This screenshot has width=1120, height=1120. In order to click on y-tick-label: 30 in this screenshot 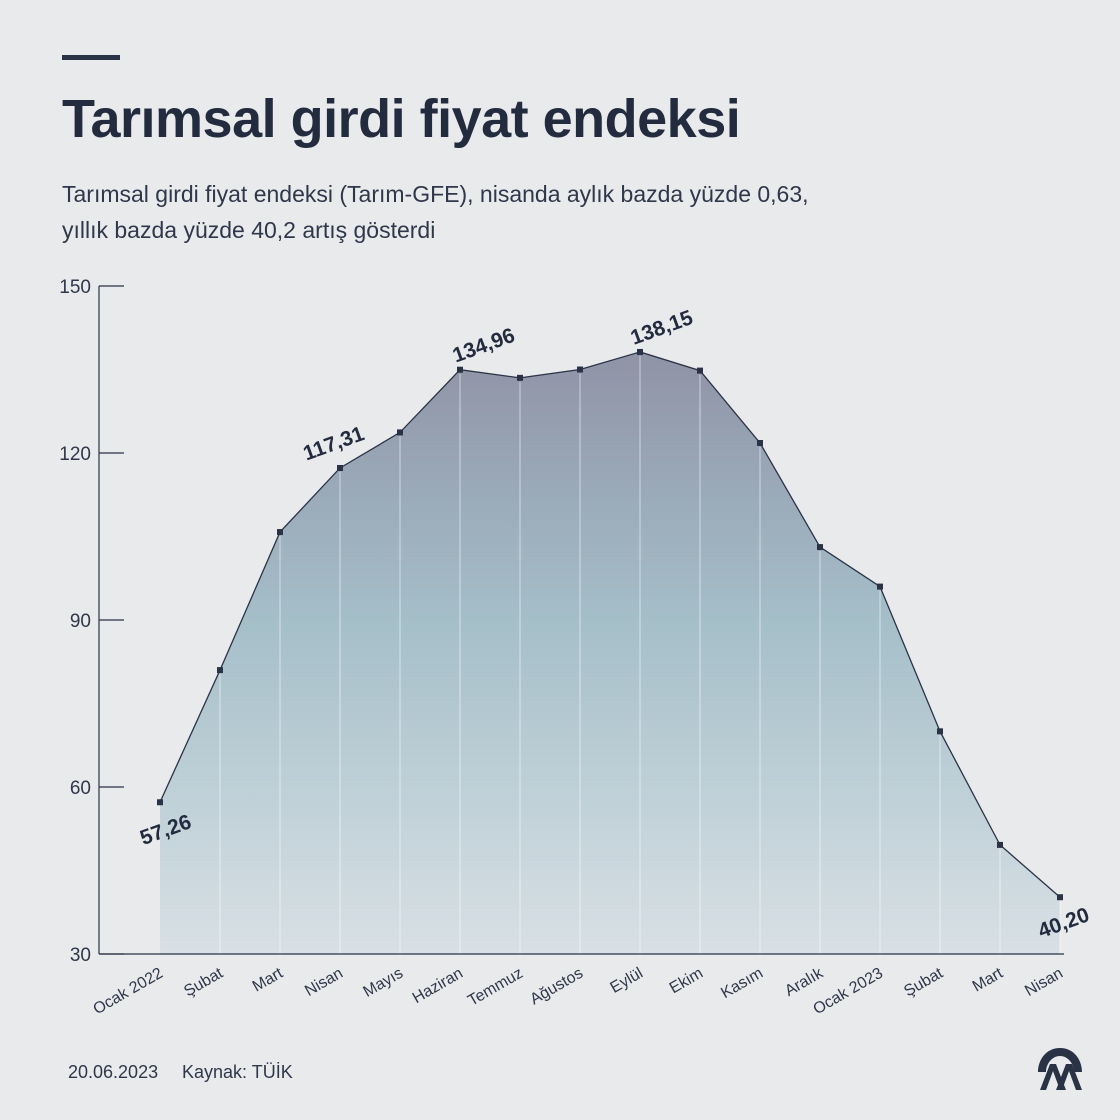, I will do `click(80, 955)`.